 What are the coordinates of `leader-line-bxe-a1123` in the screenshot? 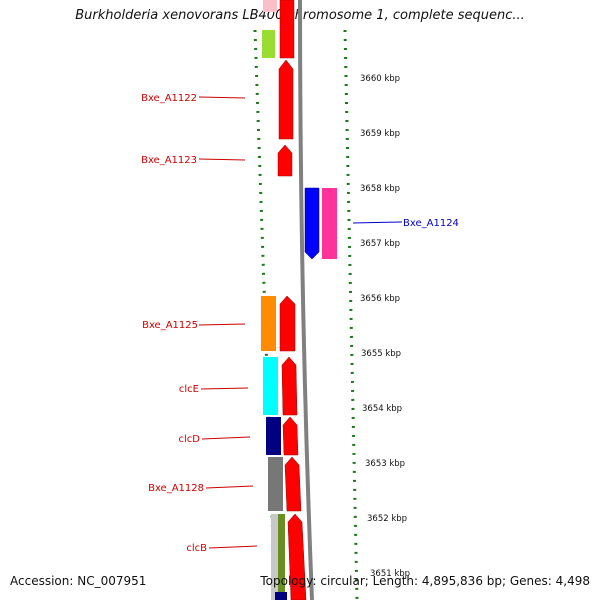 It's located at (222, 159).